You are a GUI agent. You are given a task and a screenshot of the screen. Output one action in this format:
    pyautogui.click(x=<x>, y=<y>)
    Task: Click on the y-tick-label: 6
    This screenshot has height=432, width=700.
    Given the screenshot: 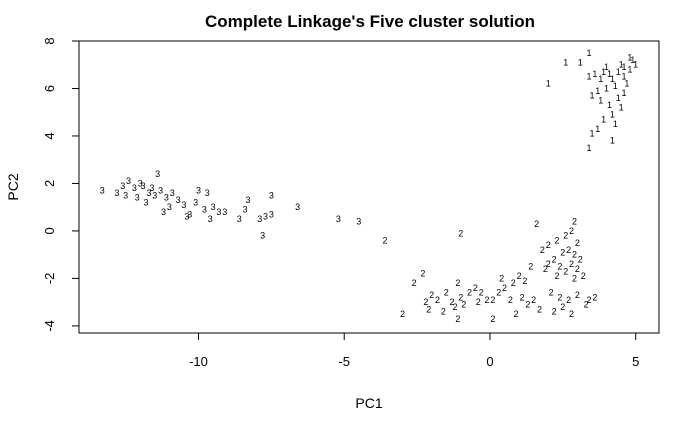 What is the action you would take?
    pyautogui.click(x=49, y=88)
    